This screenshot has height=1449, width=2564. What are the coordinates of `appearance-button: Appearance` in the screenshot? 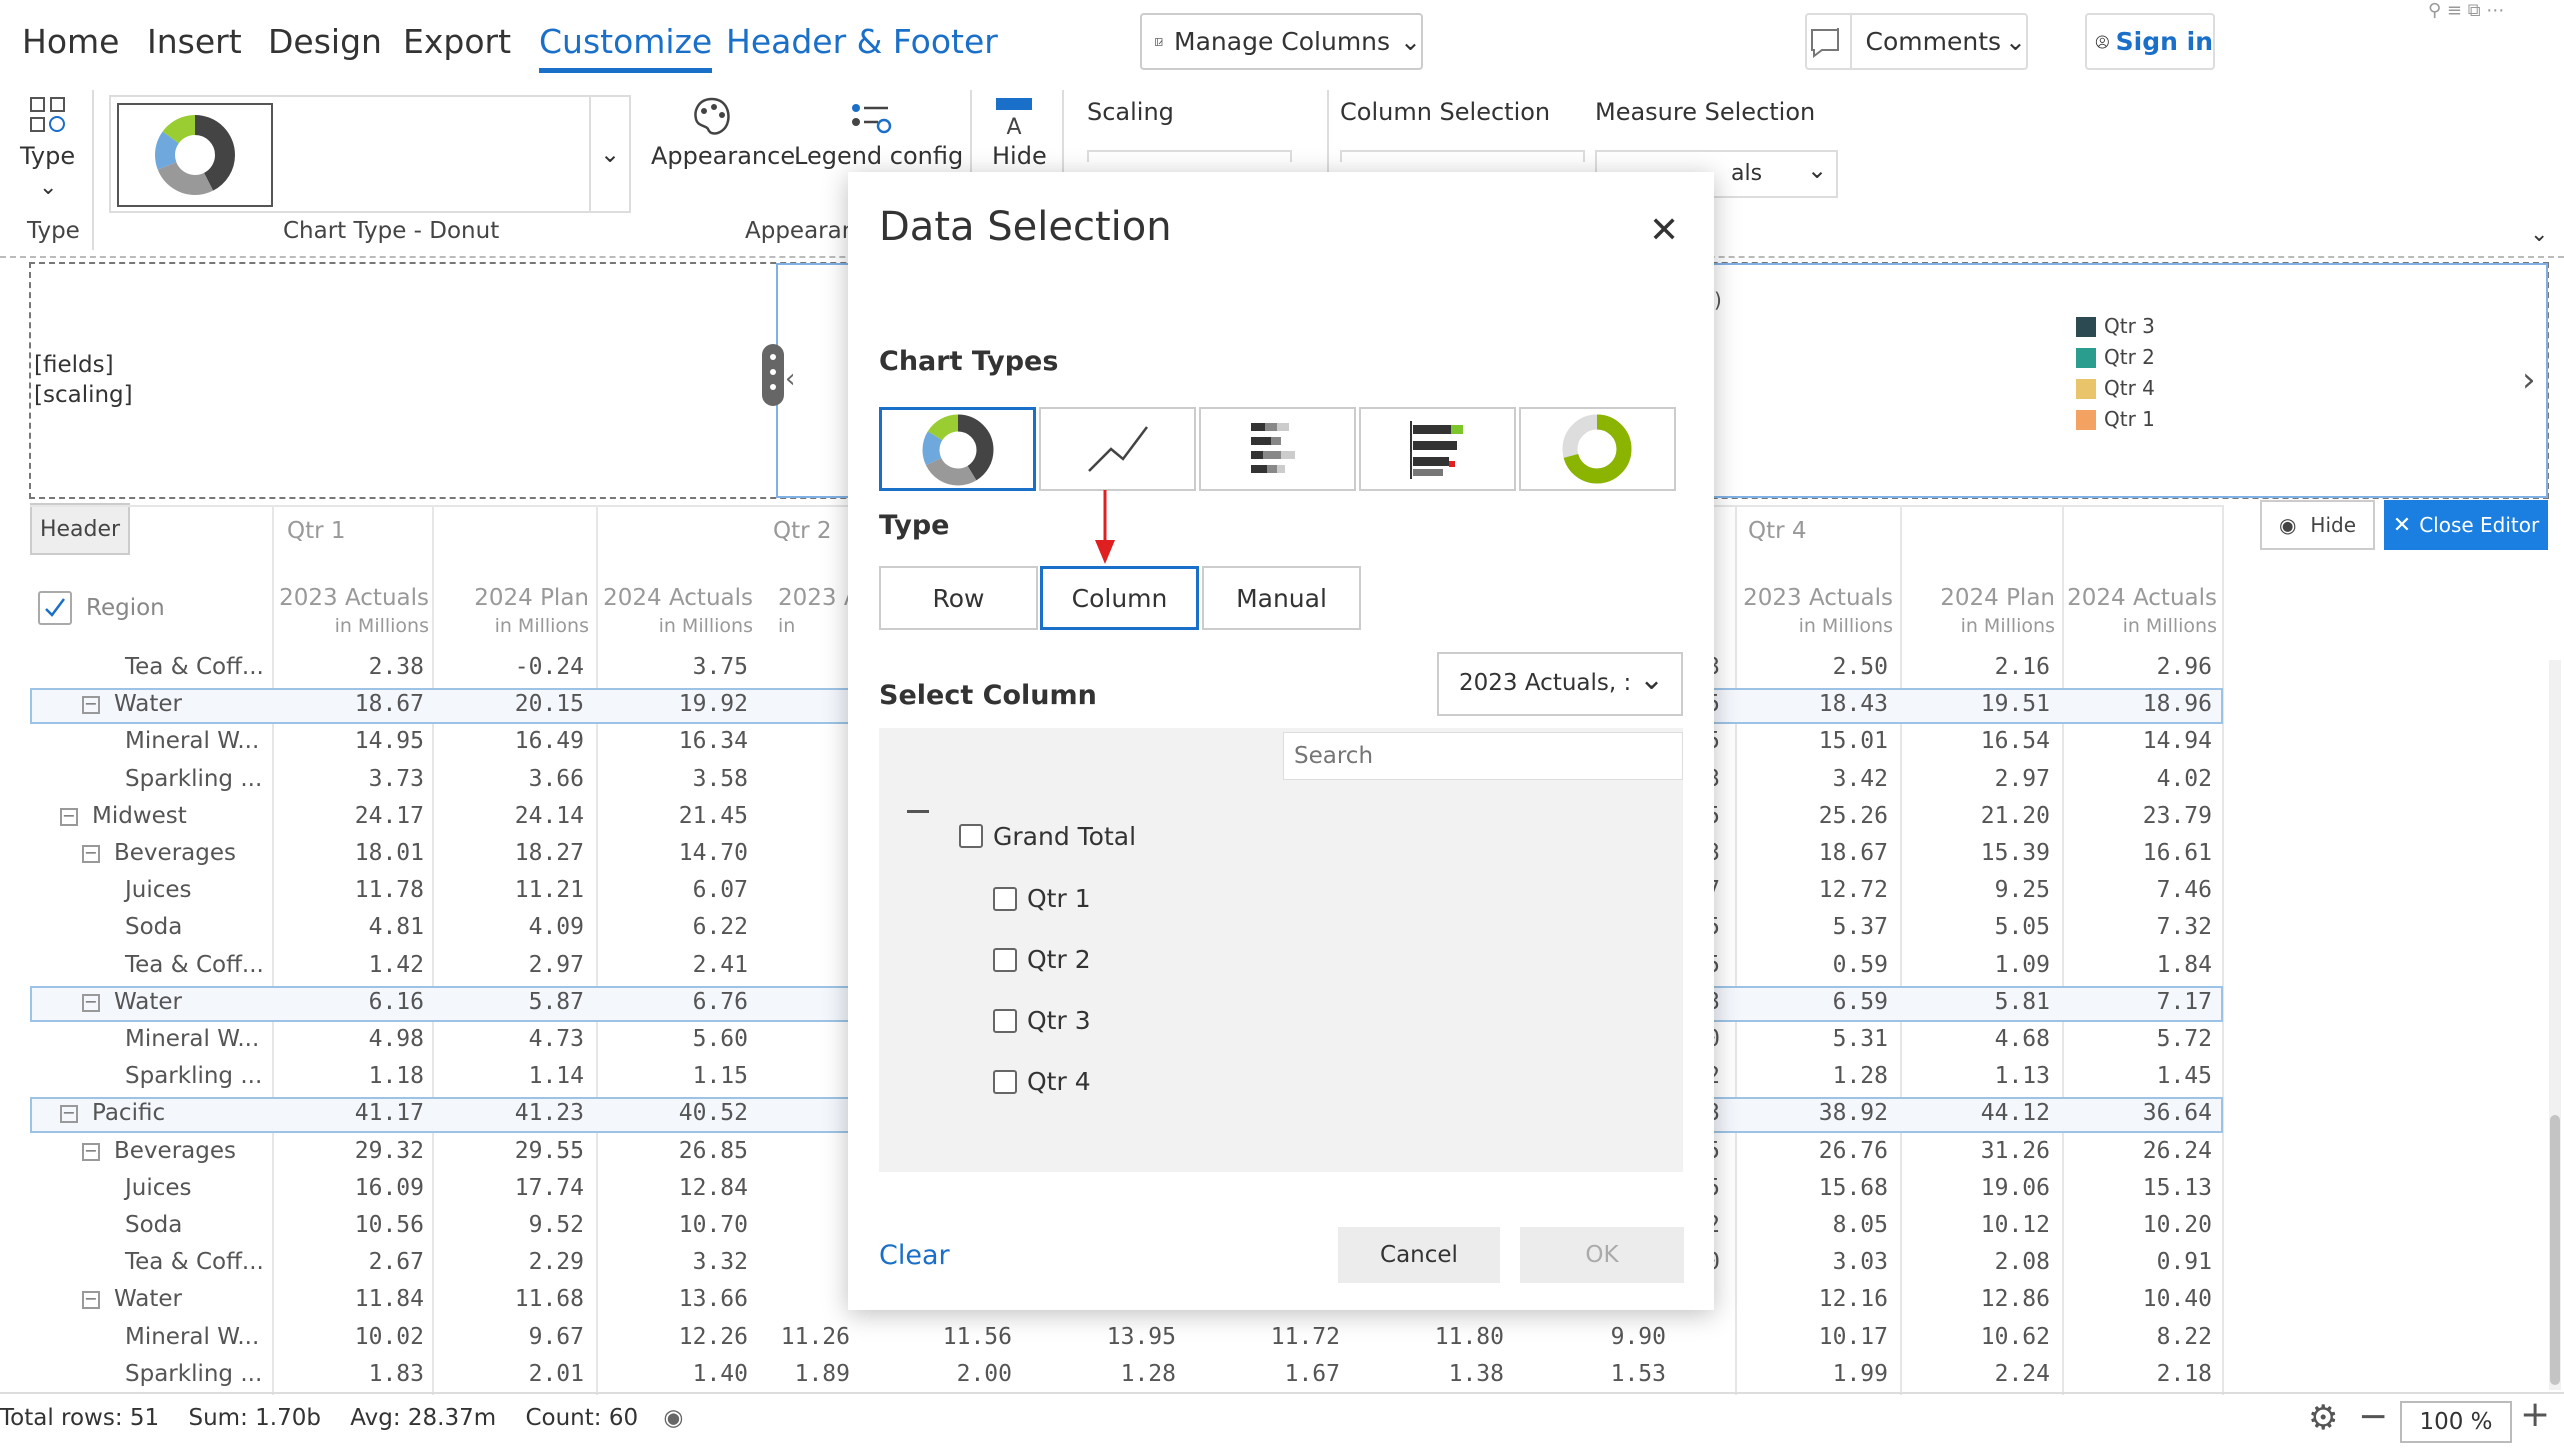 It's located at (723, 156).